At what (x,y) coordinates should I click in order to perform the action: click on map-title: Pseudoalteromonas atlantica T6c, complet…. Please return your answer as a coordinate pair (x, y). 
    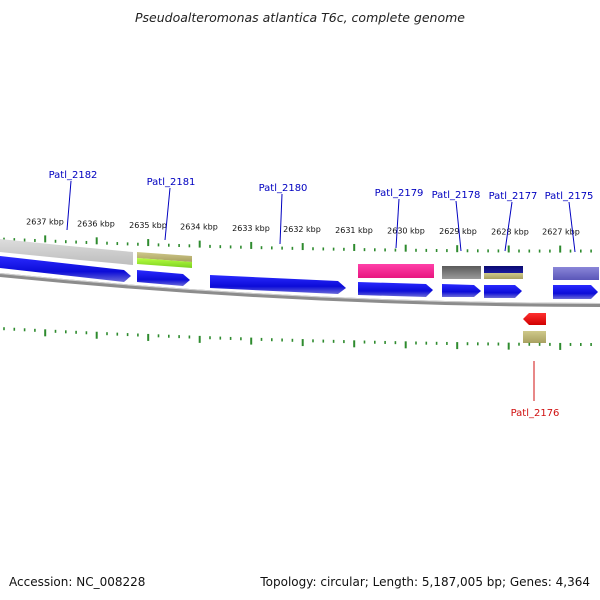
    Looking at the image, I should click on (300, 17).